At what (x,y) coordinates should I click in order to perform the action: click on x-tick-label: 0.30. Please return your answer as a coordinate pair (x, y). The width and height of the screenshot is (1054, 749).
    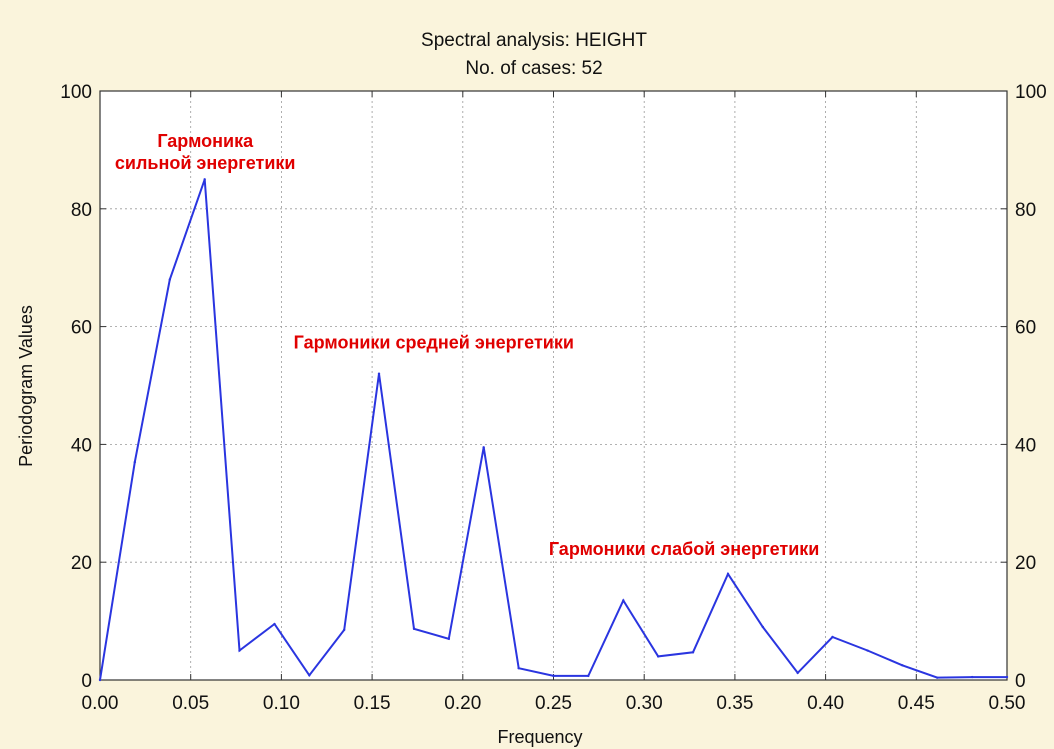
    Looking at the image, I should click on (644, 703).